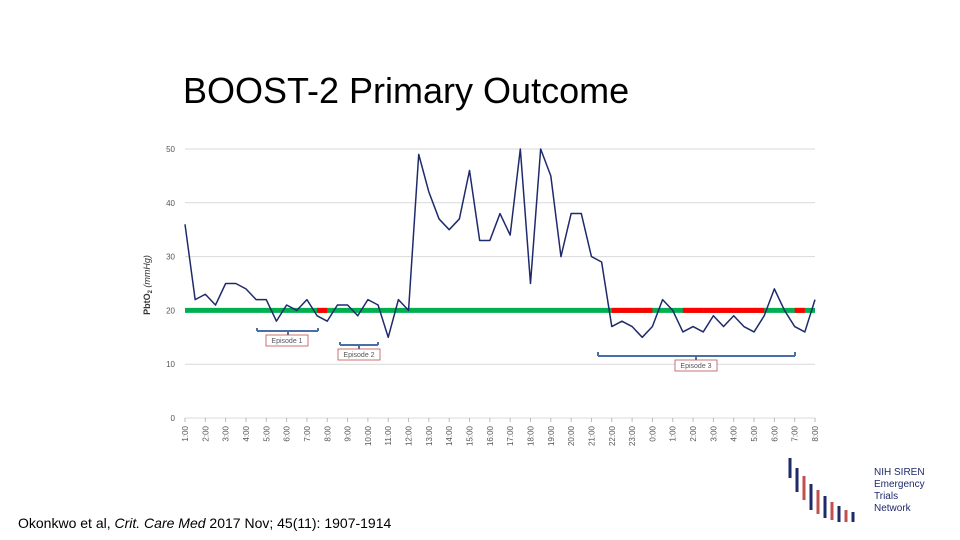 Image resolution: width=960 pixels, height=540 pixels. I want to click on x-tick-label: 16:00, so click(490, 435).